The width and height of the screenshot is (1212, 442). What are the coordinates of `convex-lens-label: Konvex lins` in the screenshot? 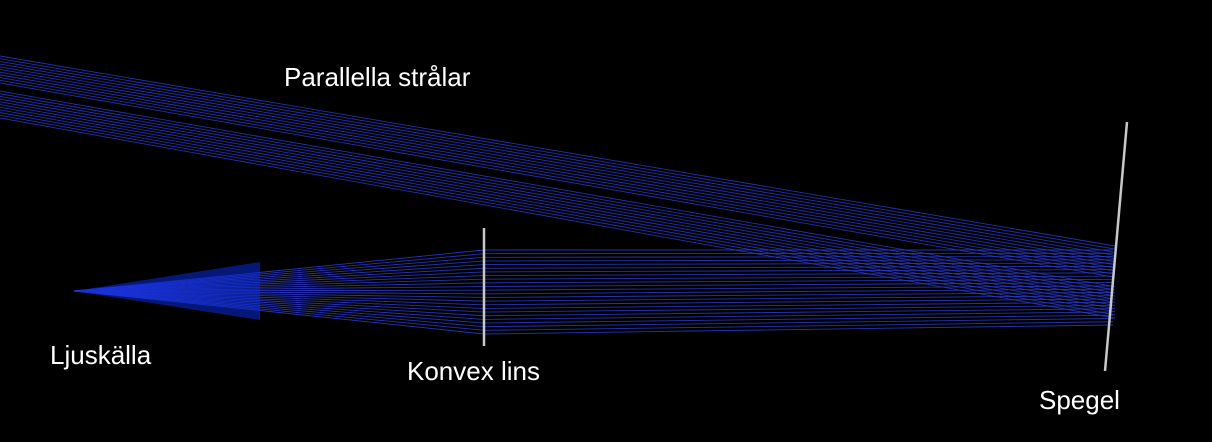 It's located at (473, 371).